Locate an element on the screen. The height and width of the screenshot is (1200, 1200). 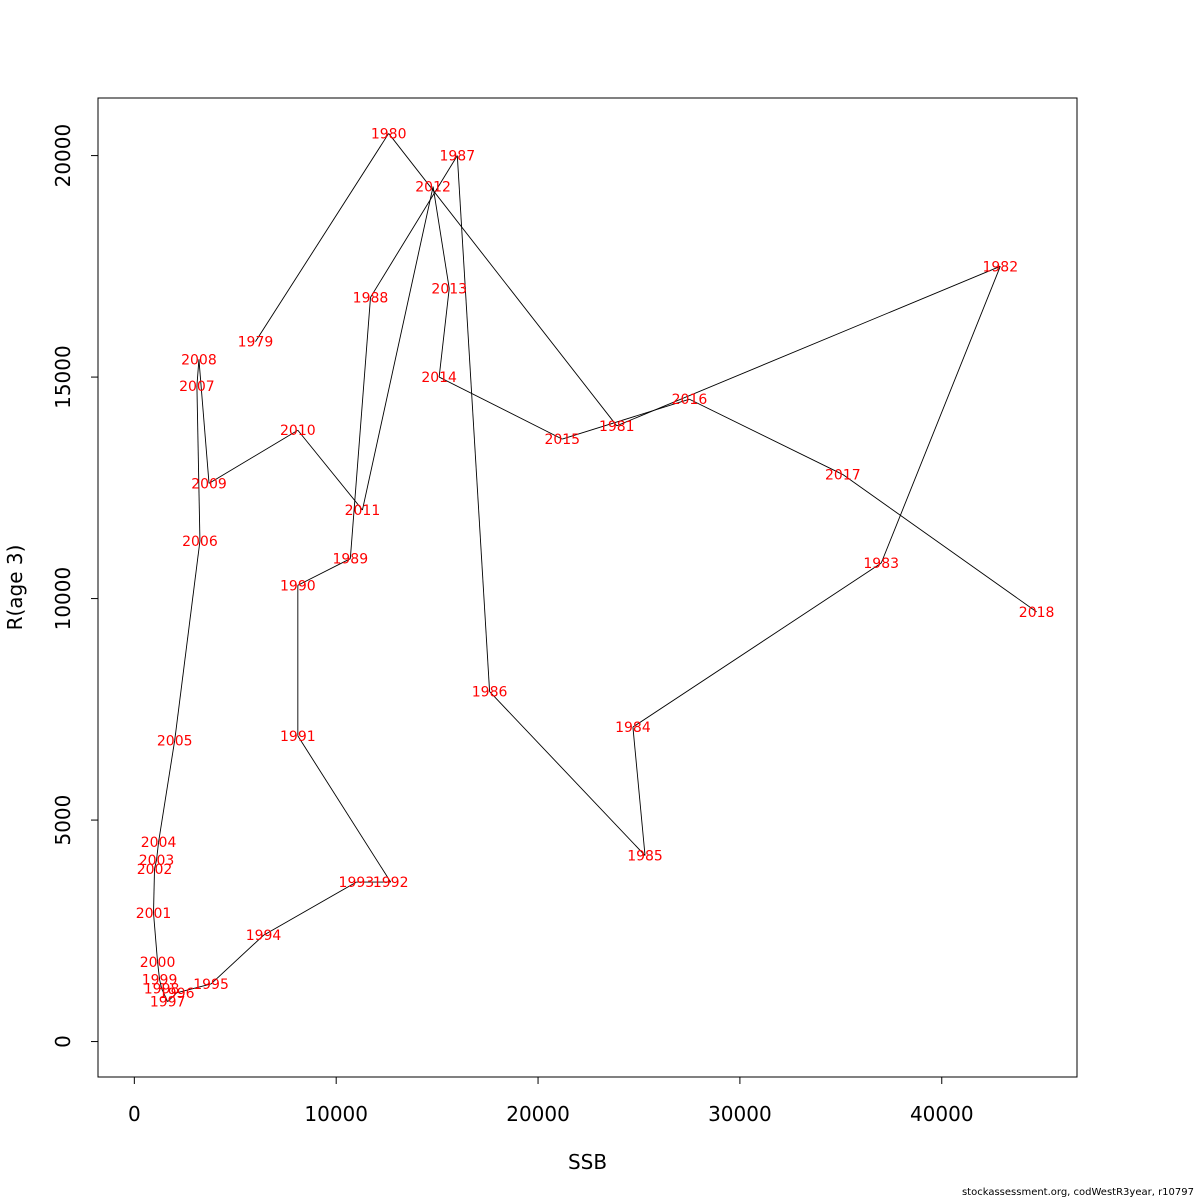
x-axis-title: SSB is located at coordinates (587, 1162).